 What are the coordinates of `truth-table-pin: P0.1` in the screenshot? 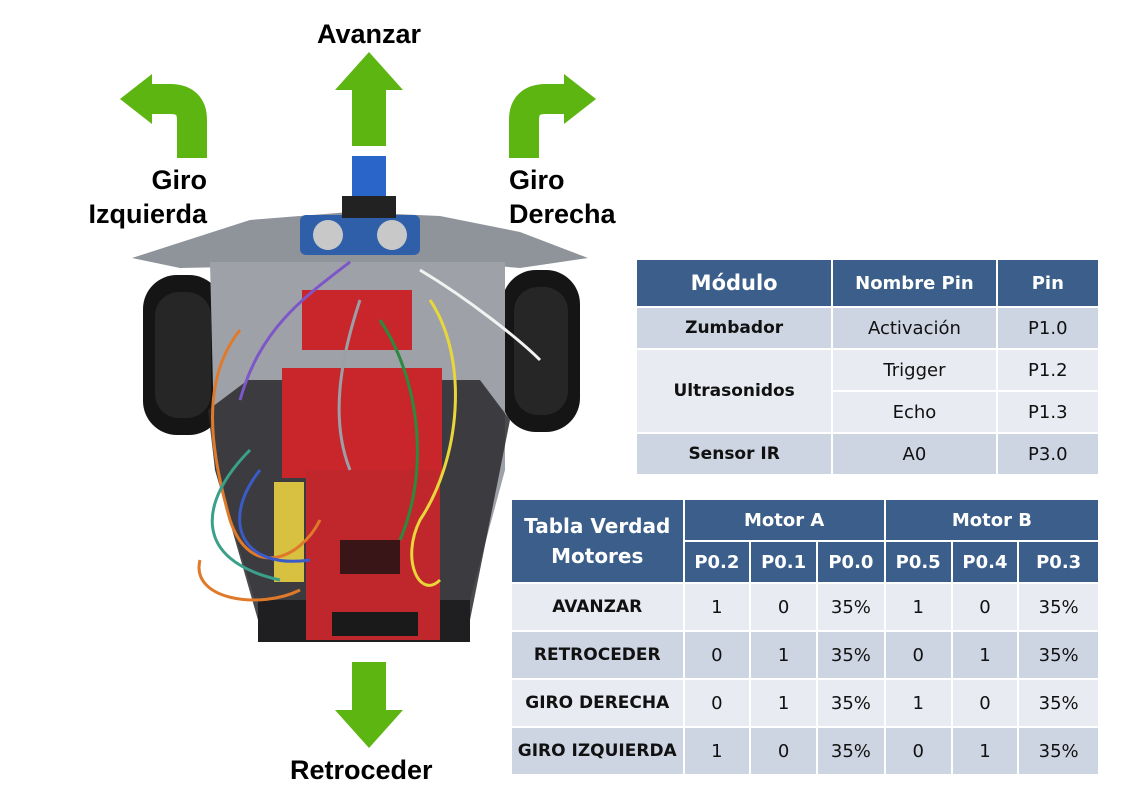 It's located at (784, 562).